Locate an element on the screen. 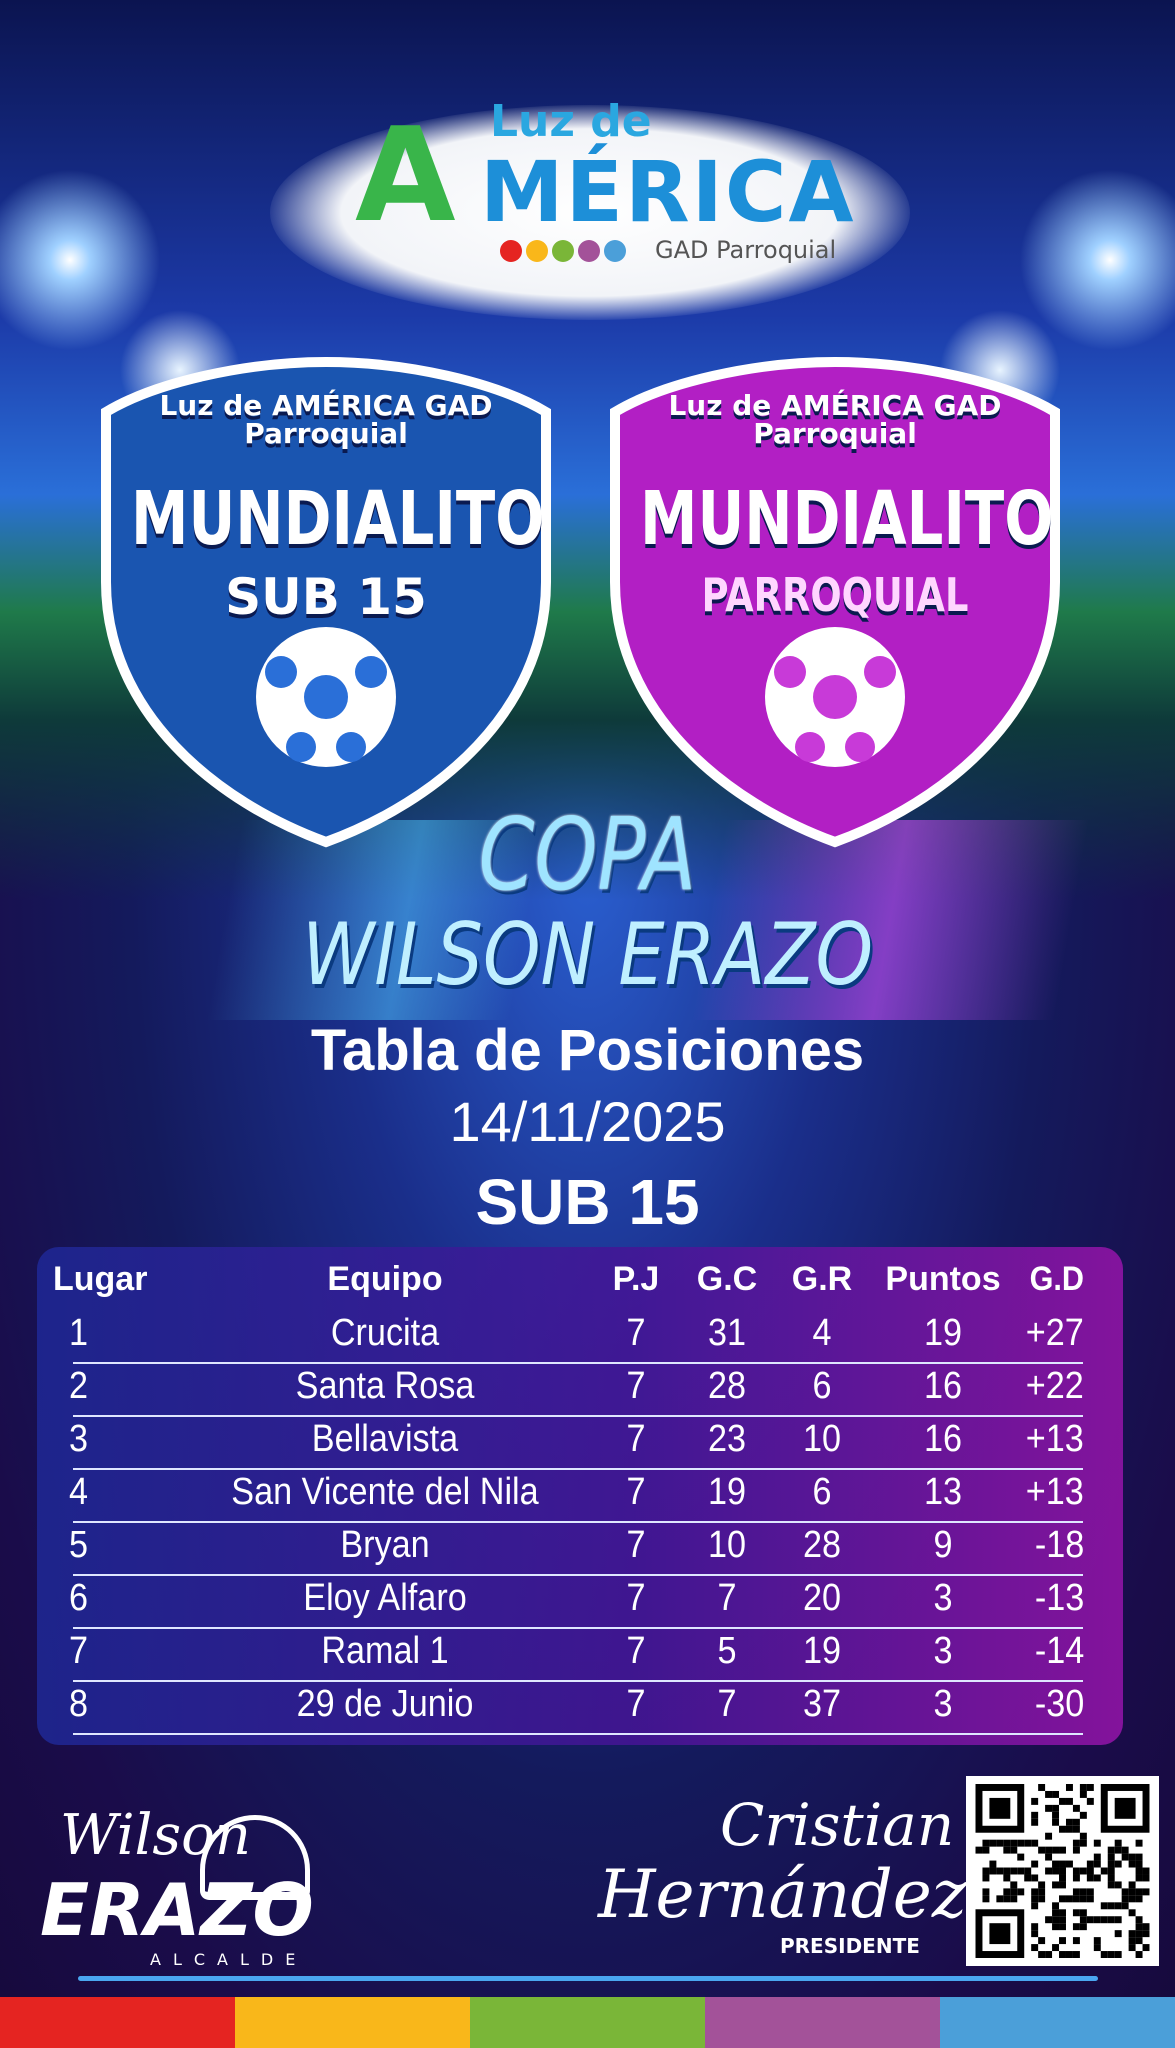  cell-gr: 4 is located at coordinates (822, 1333).